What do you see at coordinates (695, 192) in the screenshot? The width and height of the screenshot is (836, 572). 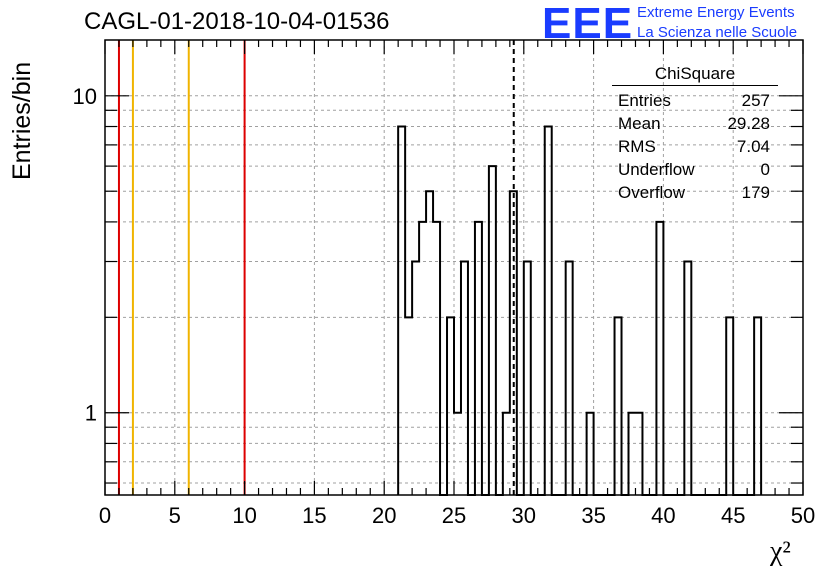 I see `stats-row-overflow: Overflow 179` at bounding box center [695, 192].